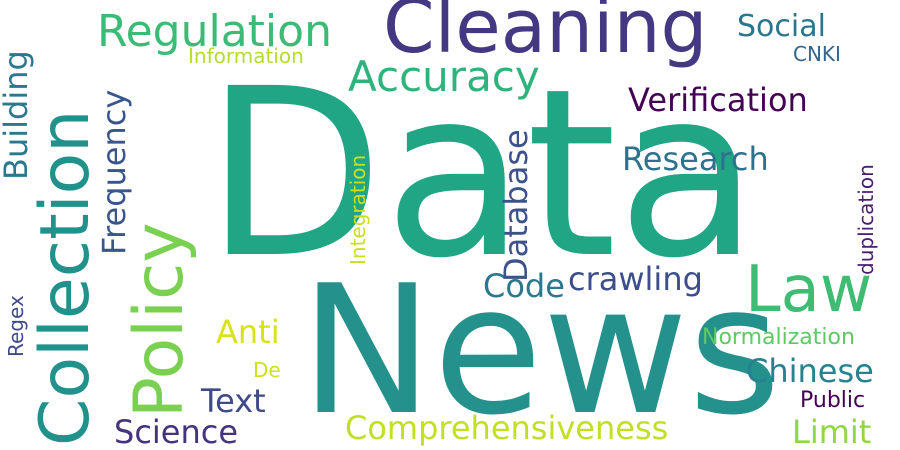 Image resolution: width=900 pixels, height=450 pixels. I want to click on word-accuracy: Accuracy, so click(444, 76).